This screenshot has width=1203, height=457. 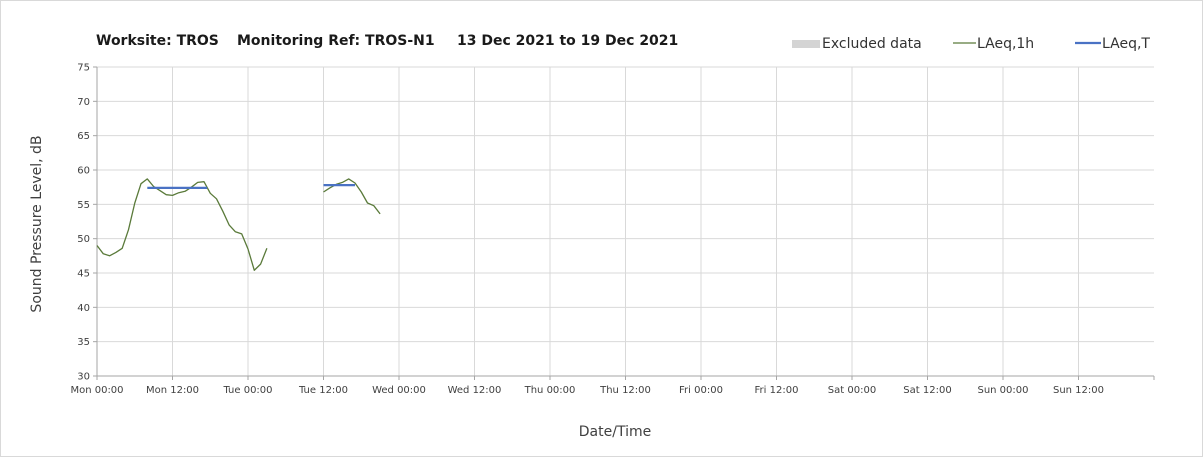 I want to click on x-tick-label: Tue 12:00, so click(x=323, y=390).